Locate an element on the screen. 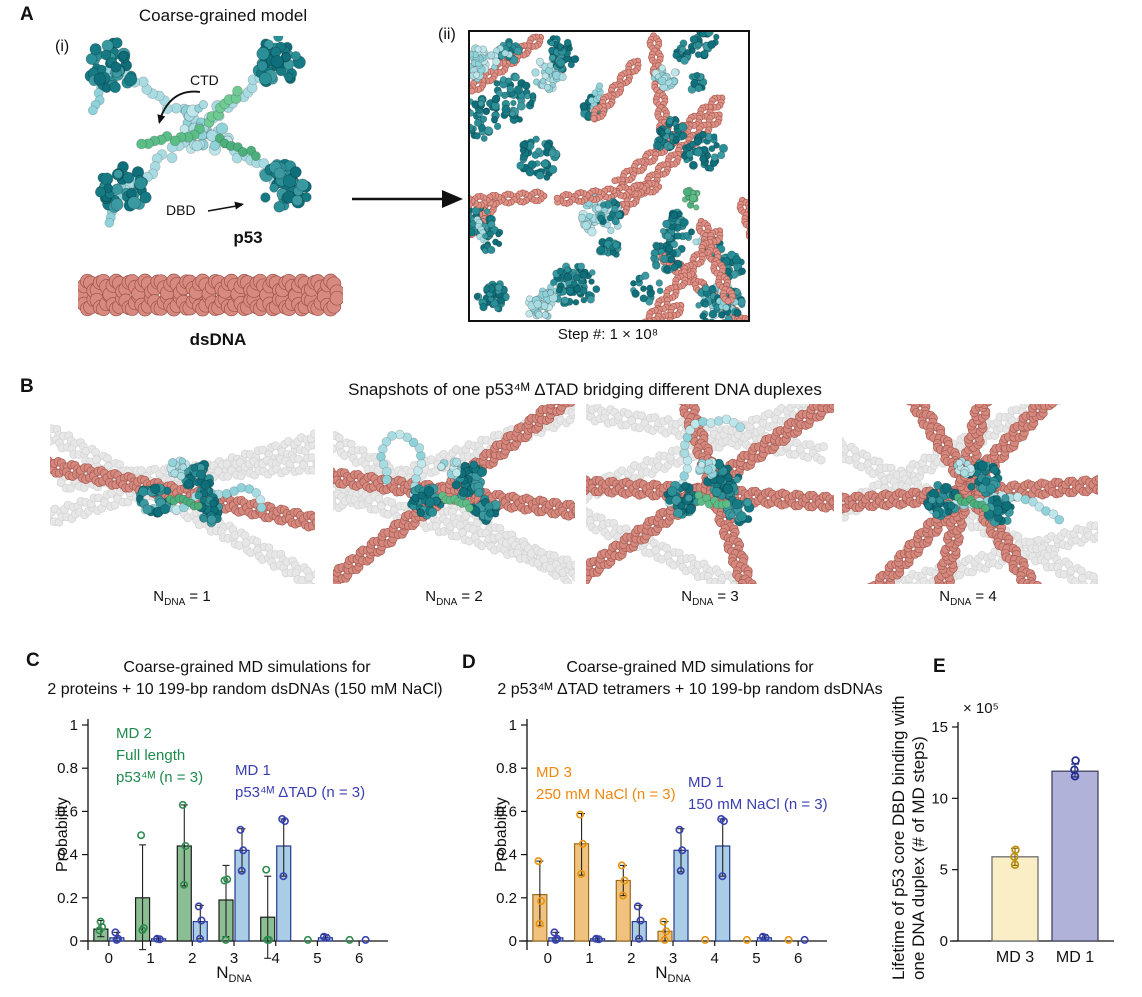  ndna-val: = 1 is located at coordinates (198, 596).